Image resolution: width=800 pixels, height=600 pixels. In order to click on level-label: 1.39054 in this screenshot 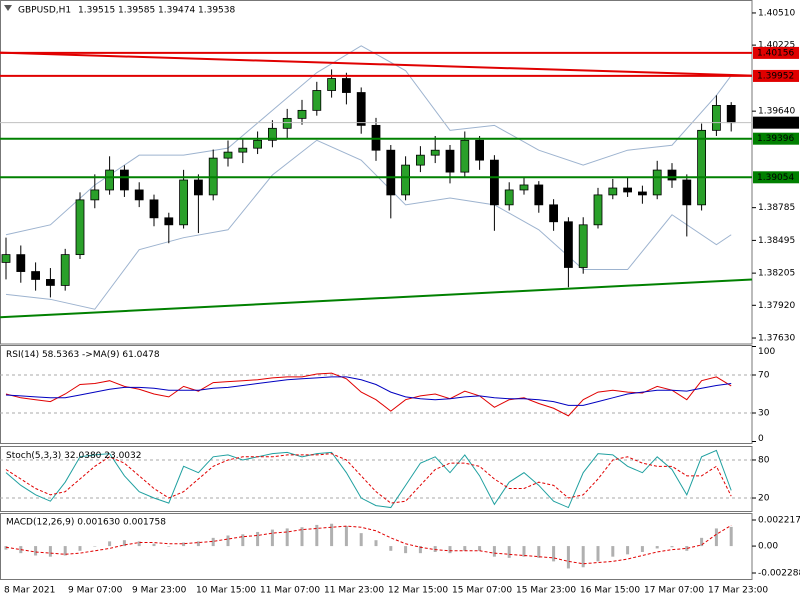, I will do `click(775, 178)`.